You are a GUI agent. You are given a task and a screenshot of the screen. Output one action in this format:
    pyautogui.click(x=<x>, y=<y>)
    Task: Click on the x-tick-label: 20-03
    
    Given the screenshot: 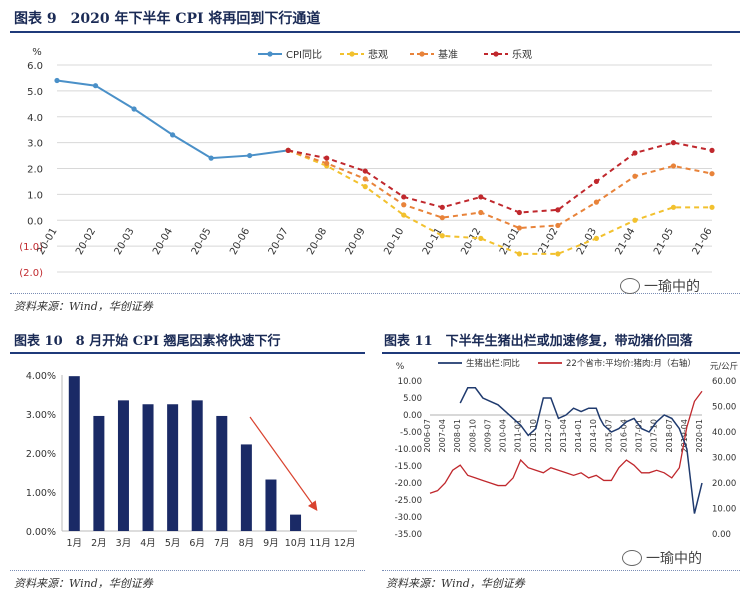 What is the action you would take?
    pyautogui.click(x=125, y=241)
    